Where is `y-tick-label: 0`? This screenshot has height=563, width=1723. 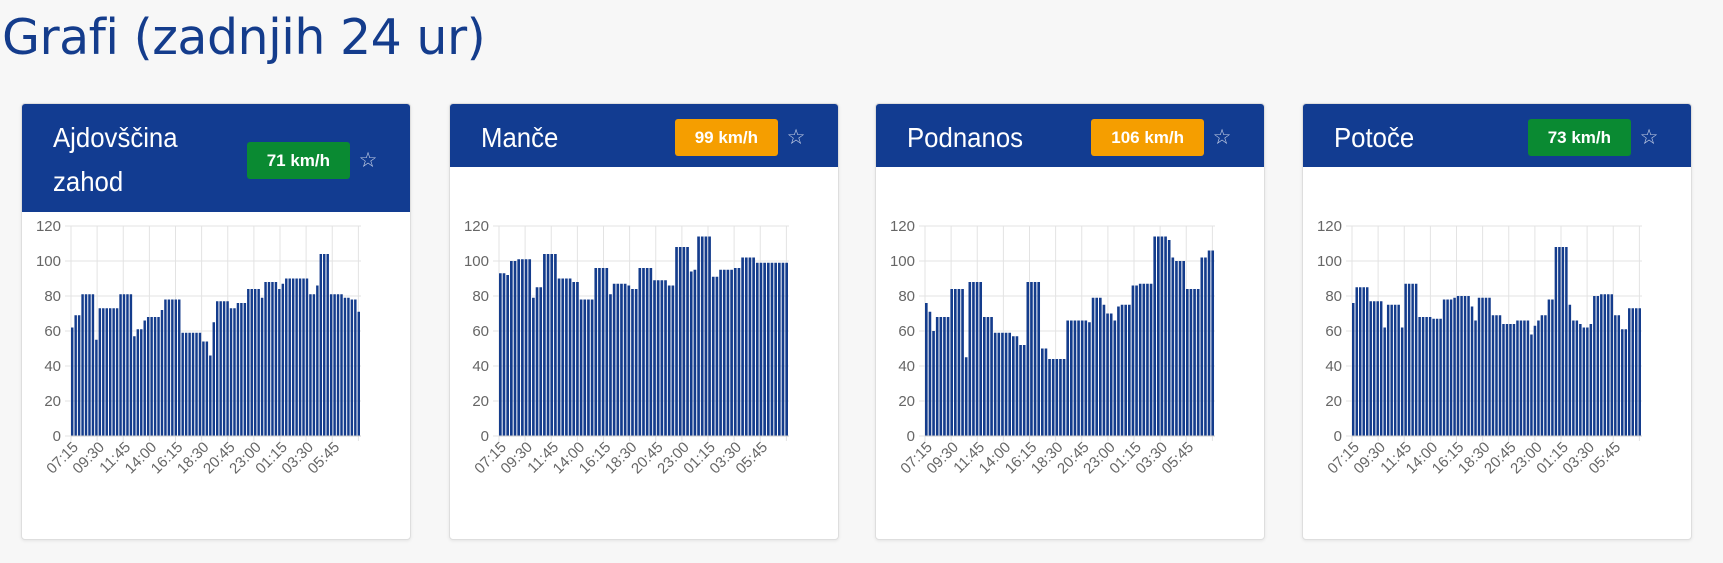 y-tick-label: 0 is located at coordinates (1338, 436).